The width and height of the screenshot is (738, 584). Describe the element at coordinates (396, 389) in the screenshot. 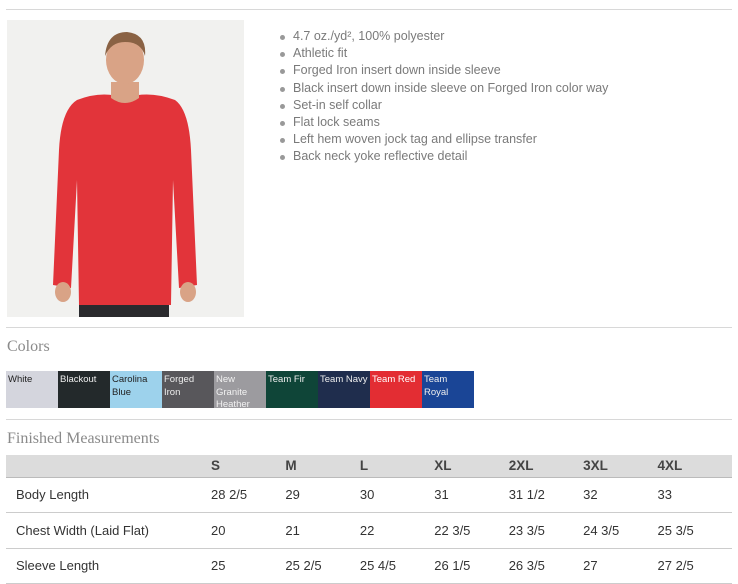

I see `color-swatch: Team Red` at that location.